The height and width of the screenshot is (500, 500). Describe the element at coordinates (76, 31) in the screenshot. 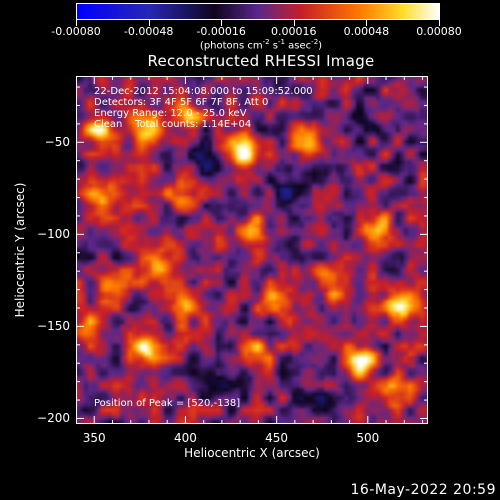

I see `colorbar-tick-label: -0.00080` at that location.